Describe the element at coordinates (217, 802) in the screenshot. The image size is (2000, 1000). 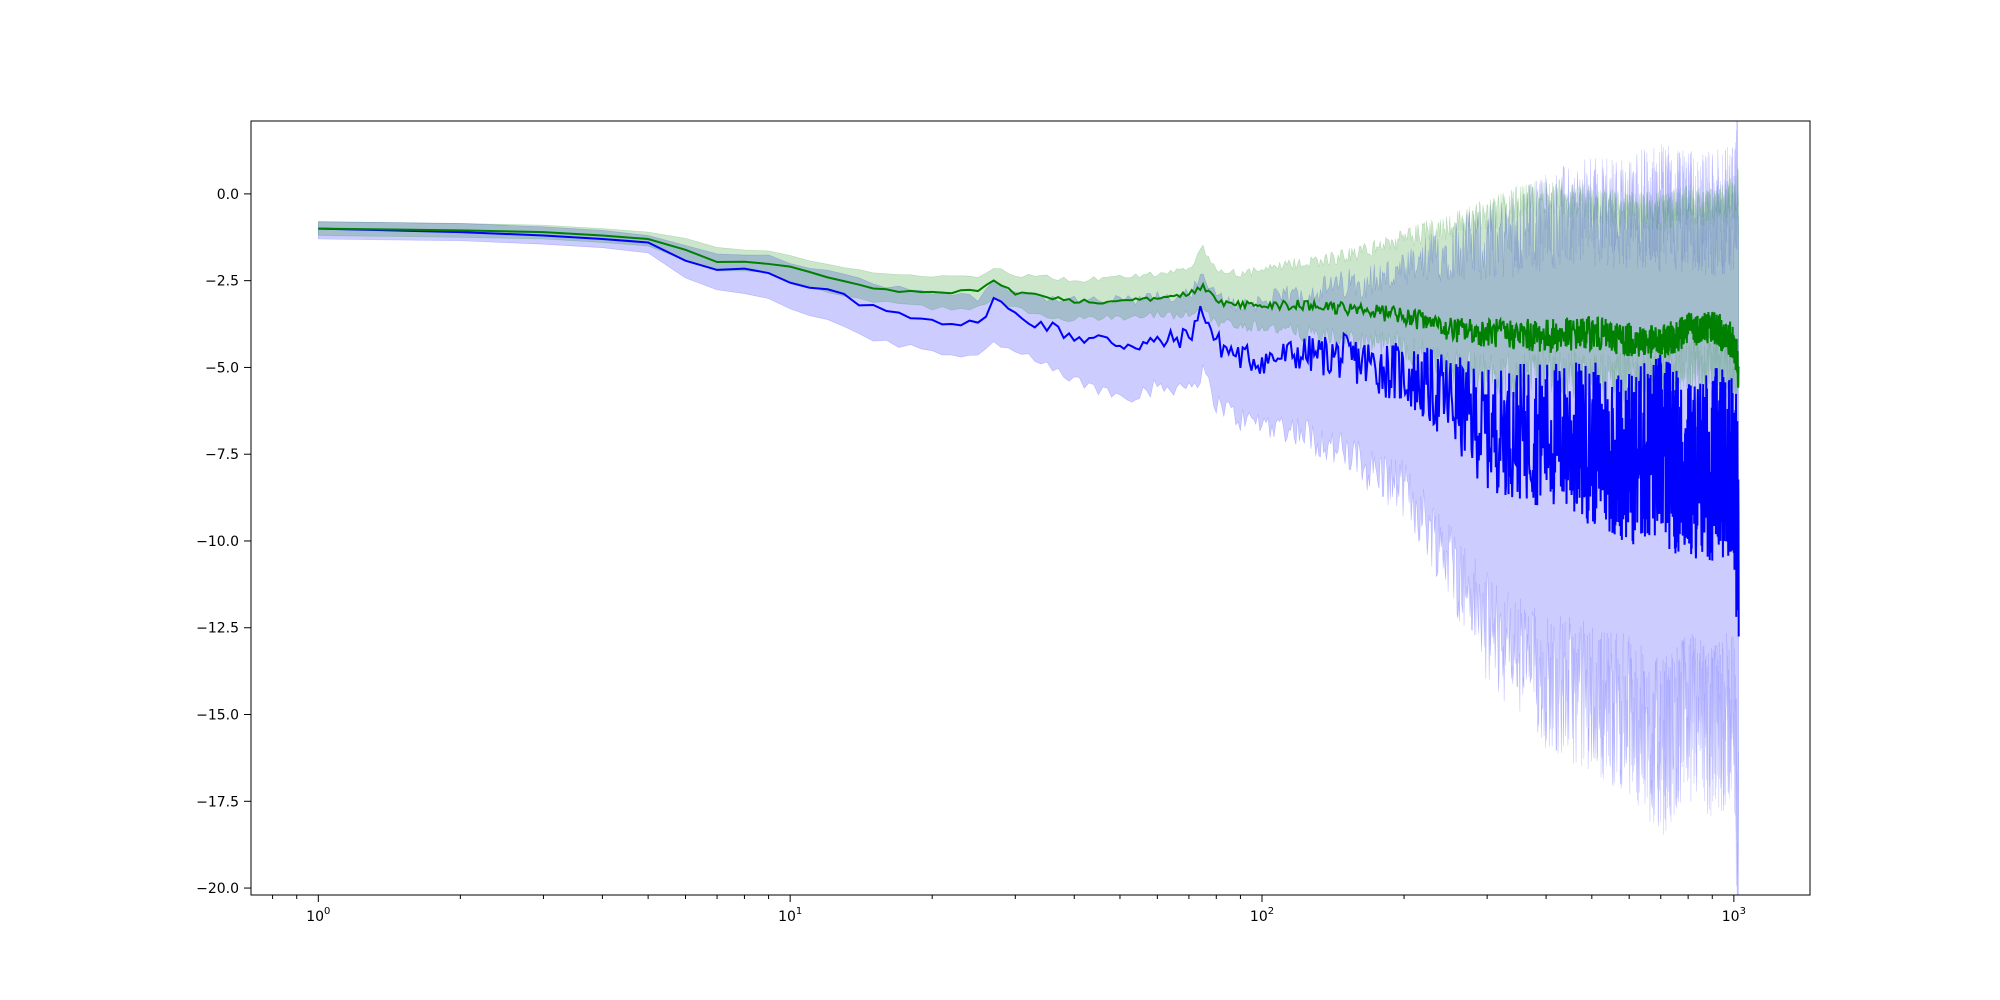
I see `y-tick-label: −17.5` at that location.